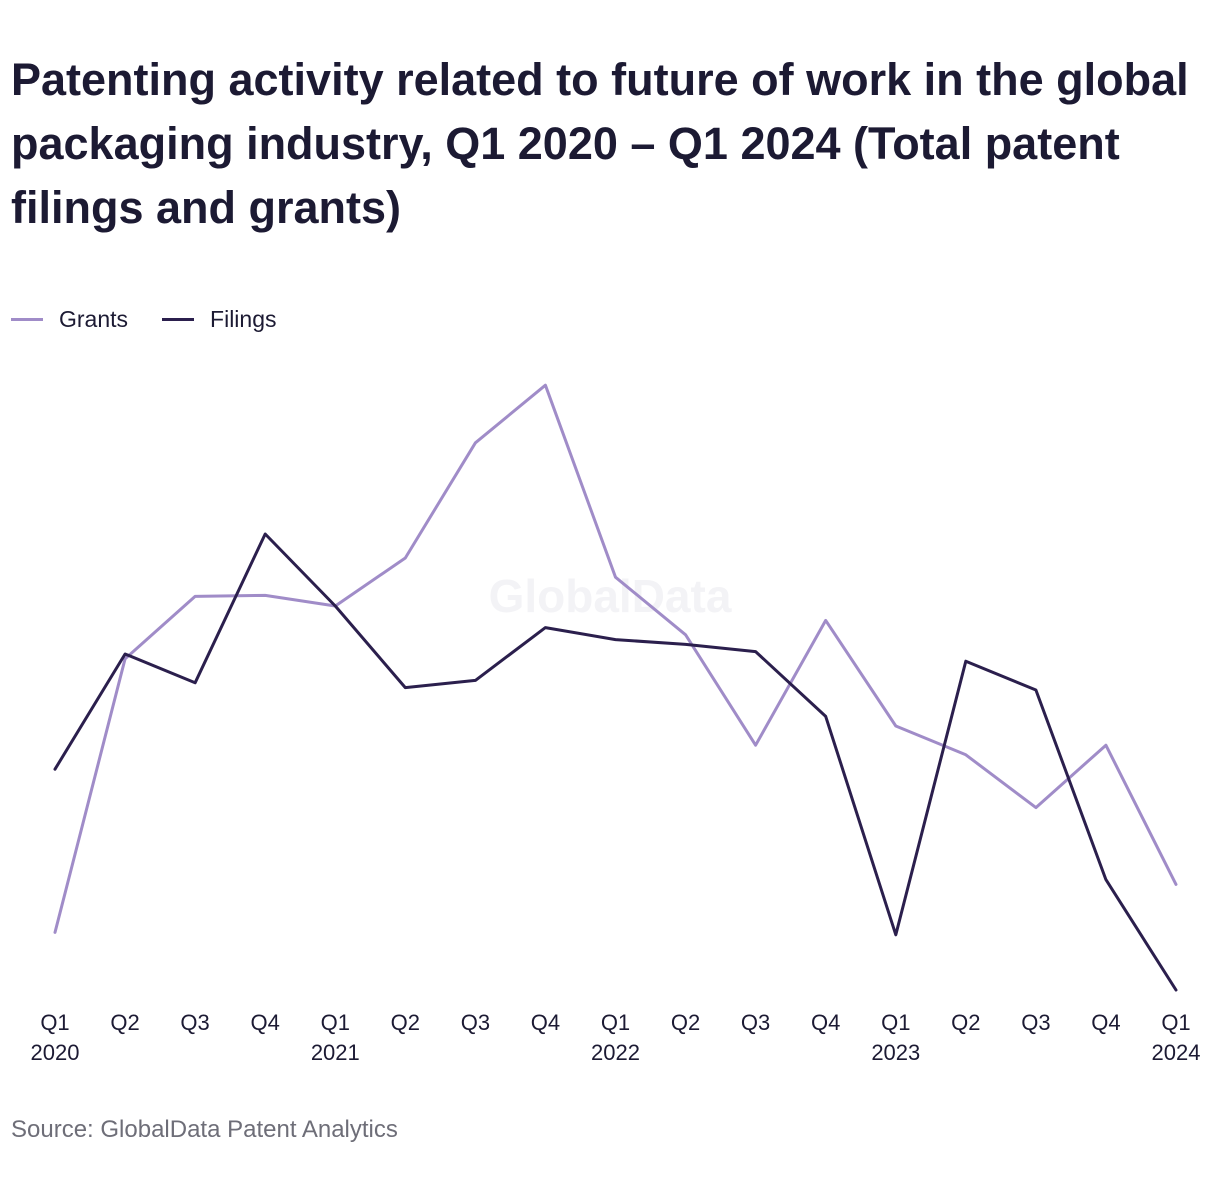 This screenshot has width=1220, height=1190. I want to click on legend-item-grants: Grants, so click(69, 319).